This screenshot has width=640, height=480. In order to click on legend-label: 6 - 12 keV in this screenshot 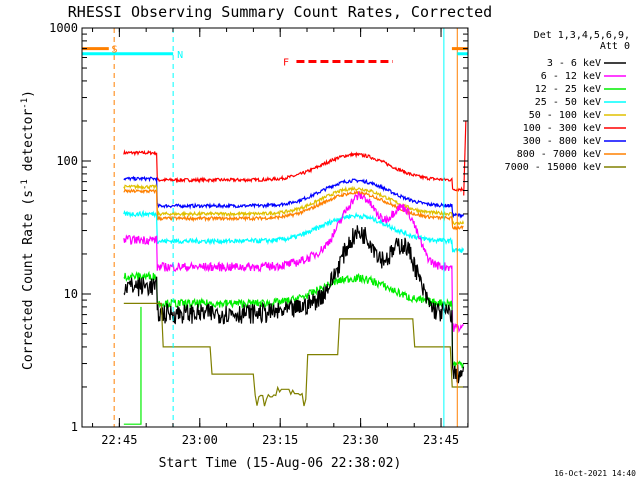, I will do `click(571, 76)`.